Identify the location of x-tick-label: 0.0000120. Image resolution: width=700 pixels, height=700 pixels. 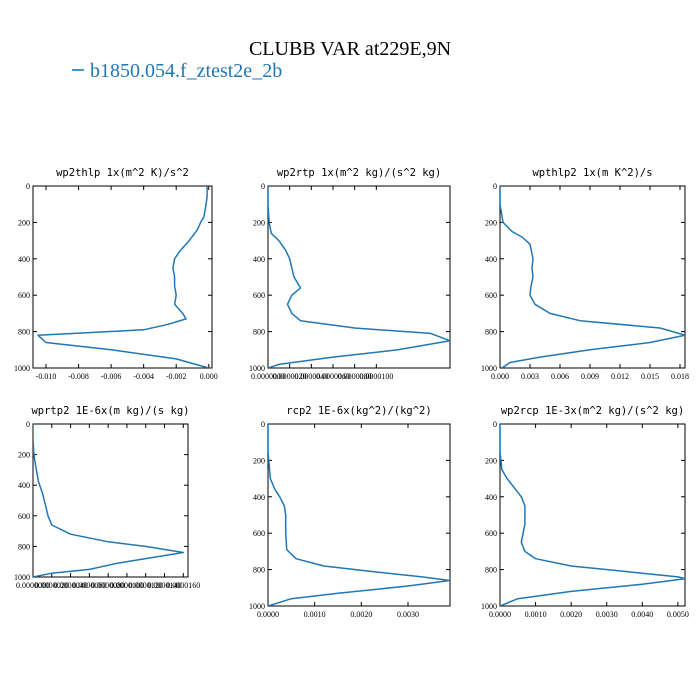
(146, 585).